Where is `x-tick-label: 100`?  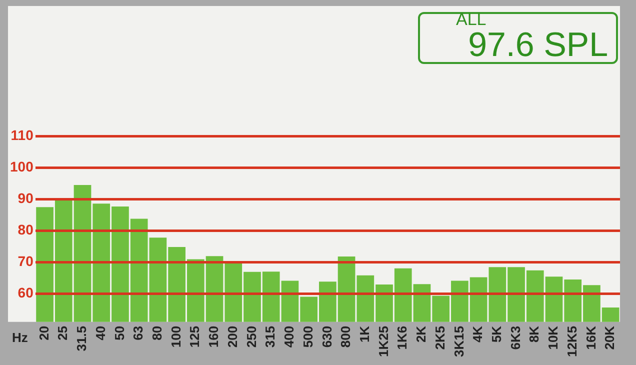 x-tick-label: 100 is located at coordinates (176, 337).